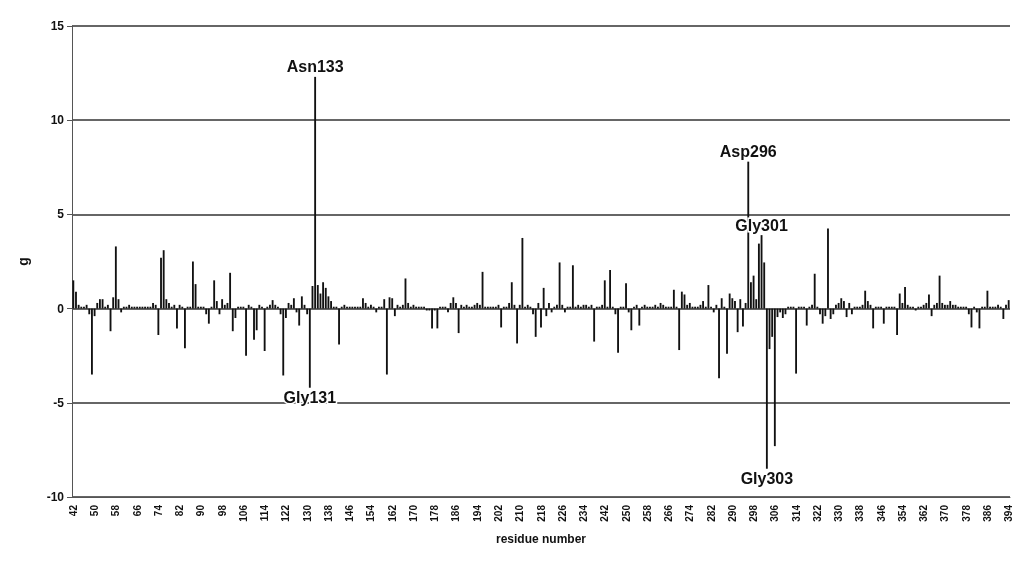  Describe the element at coordinates (1009, 513) in the screenshot. I see `x-tick-label: 394` at that location.